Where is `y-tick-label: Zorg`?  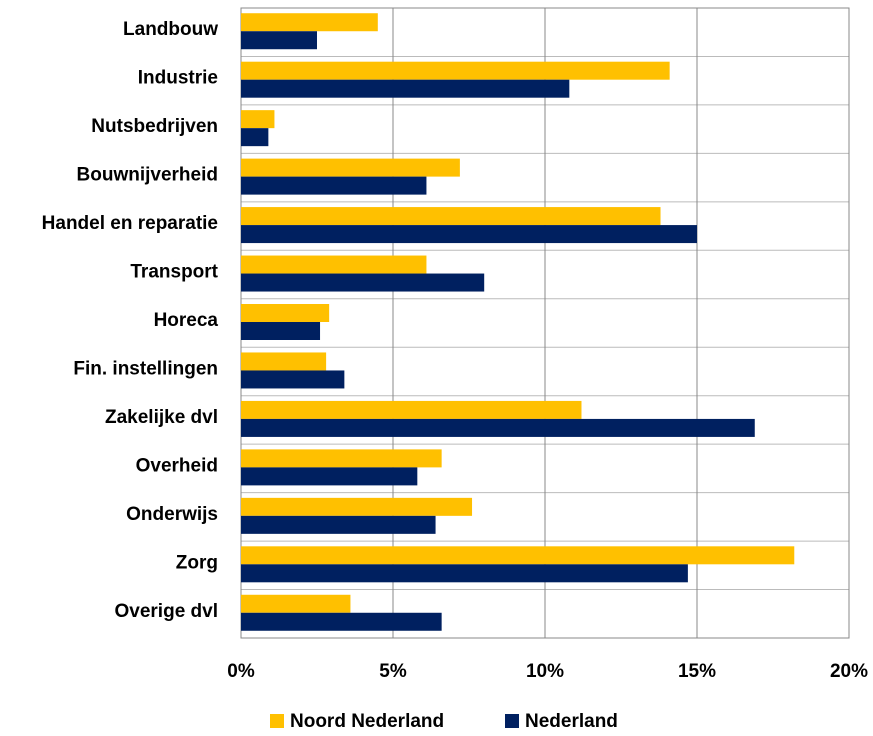
y-tick-label: Zorg is located at coordinates (197, 562).